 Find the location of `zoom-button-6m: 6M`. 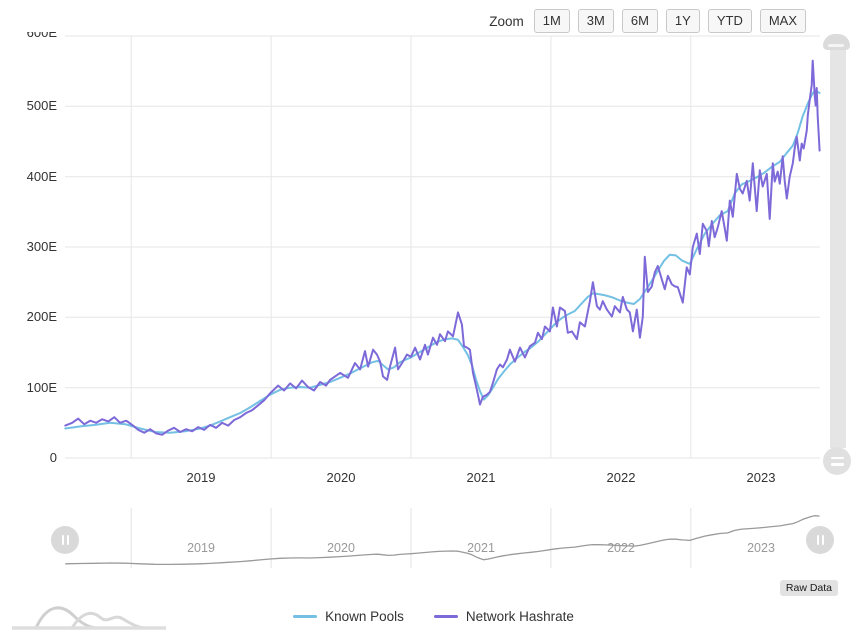

zoom-button-6m: 6M is located at coordinates (639, 21).